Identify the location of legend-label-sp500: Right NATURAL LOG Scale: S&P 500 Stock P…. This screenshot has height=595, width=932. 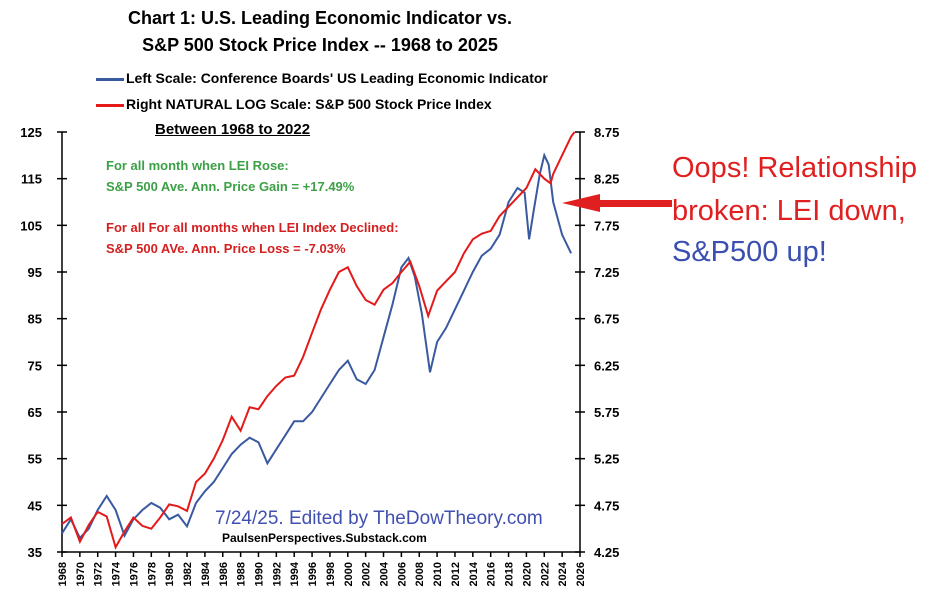
(309, 104).